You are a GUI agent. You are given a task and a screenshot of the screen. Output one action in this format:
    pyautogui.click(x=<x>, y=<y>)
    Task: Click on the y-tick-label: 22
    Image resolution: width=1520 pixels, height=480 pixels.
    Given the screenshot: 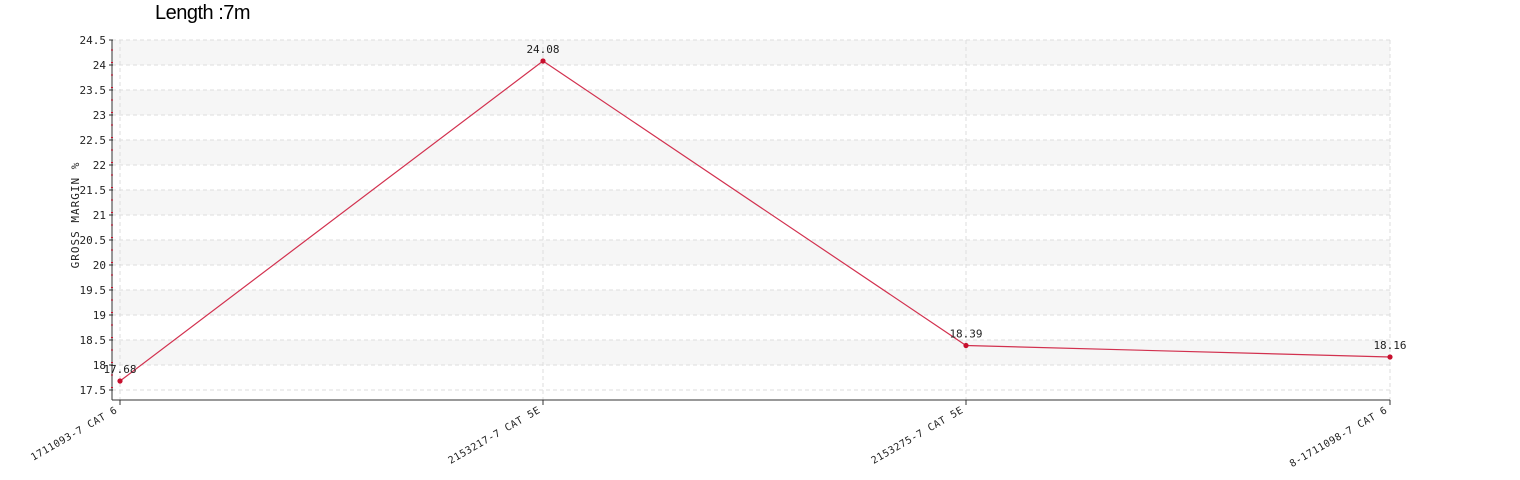 What is the action you would take?
    pyautogui.click(x=99, y=165)
    